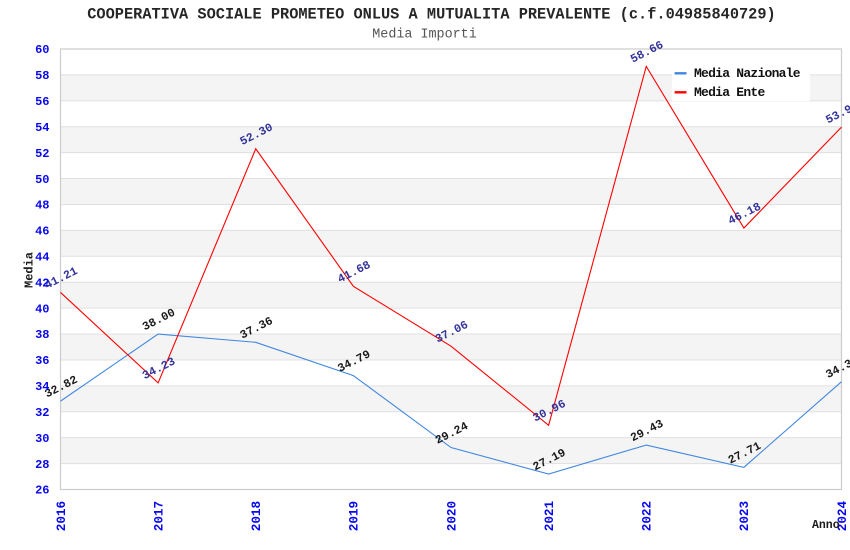 This screenshot has width=850, height=550. I want to click on svg-text: 30, so click(42, 439).